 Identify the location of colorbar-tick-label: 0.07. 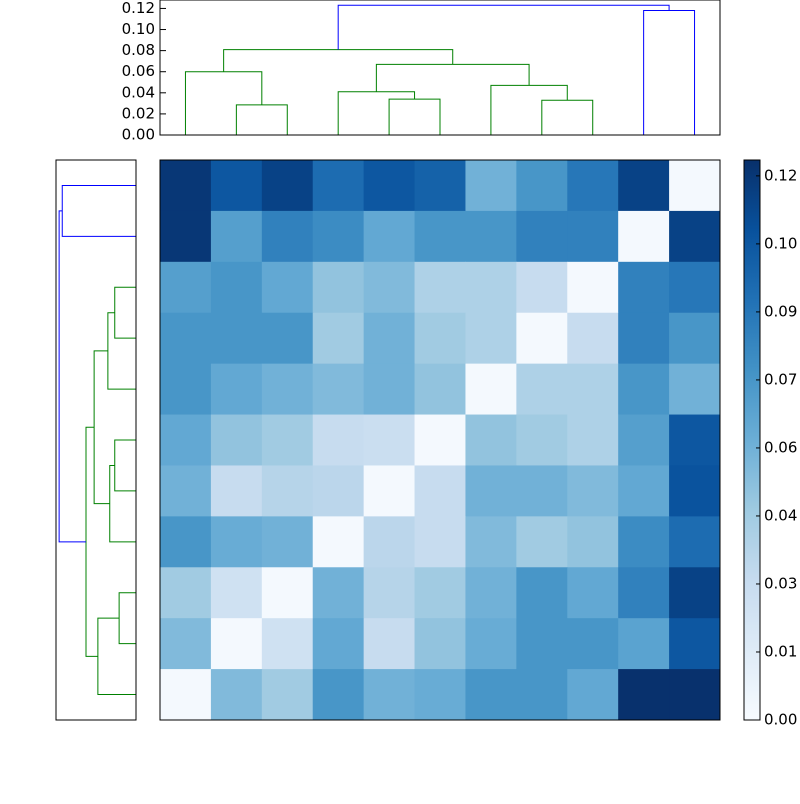
(780, 379).